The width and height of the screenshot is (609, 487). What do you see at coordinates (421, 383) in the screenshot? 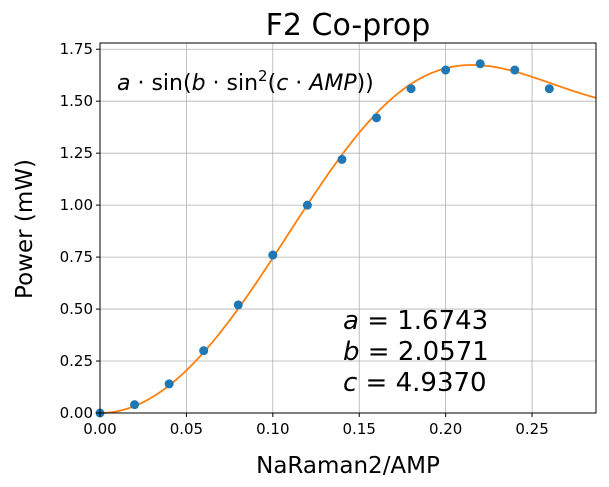
I see `param-value: = 4.9370` at bounding box center [421, 383].